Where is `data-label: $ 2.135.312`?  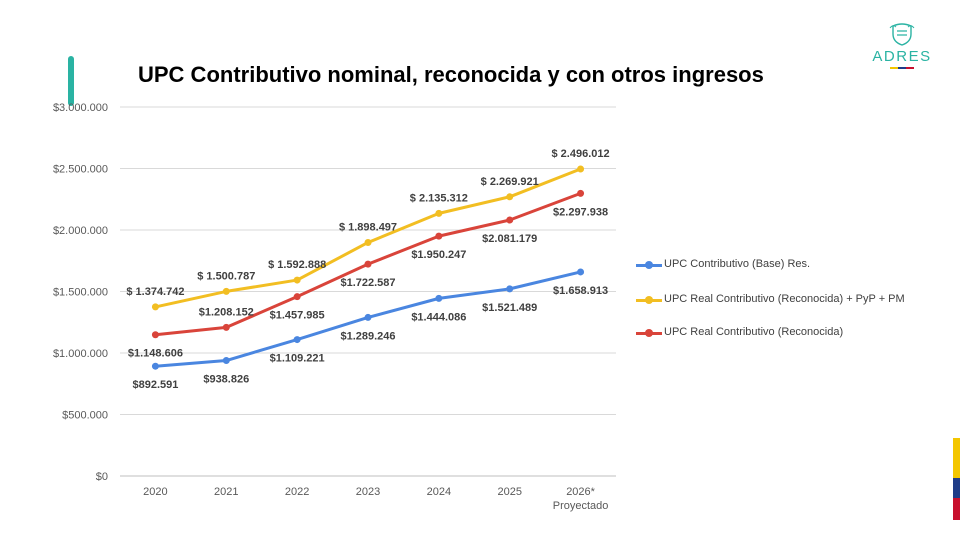 data-label: $ 2.135.312 is located at coordinates (439, 198).